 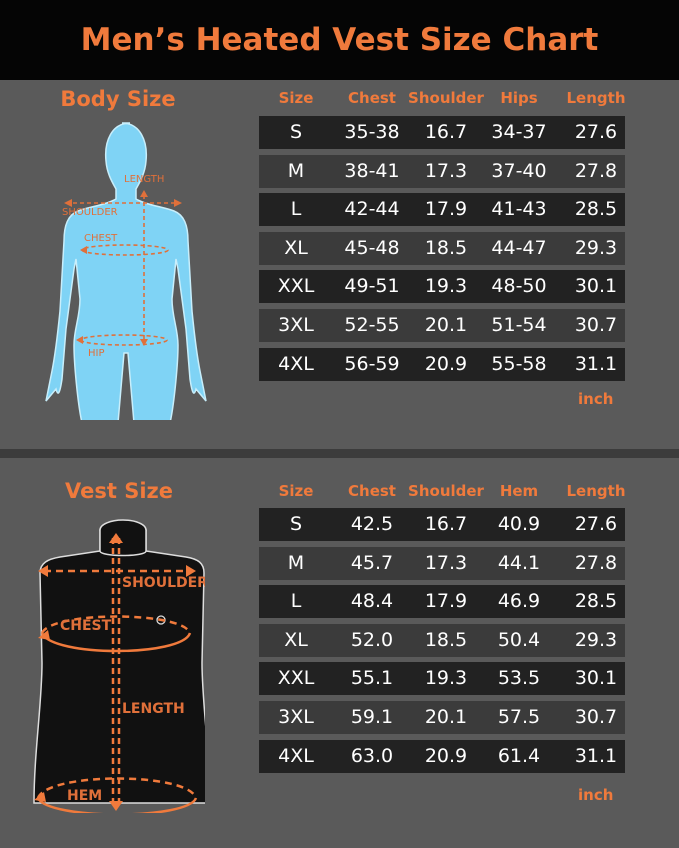 I want to click on table-cell: 4XL, so click(x=296, y=363).